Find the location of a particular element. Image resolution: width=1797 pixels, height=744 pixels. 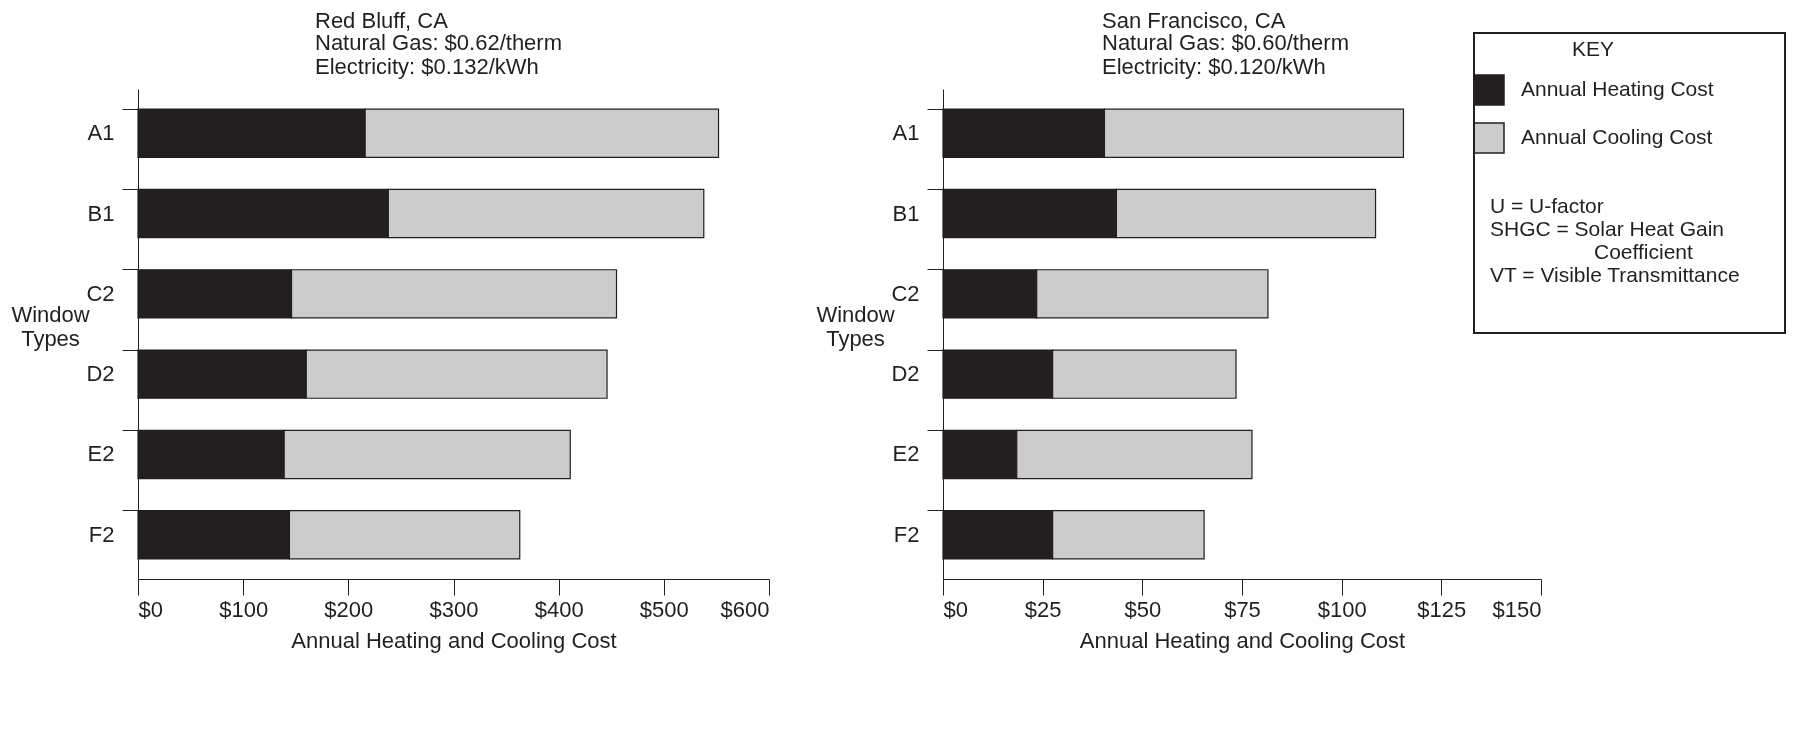

x-tick-label: $75 is located at coordinates (1242, 609).